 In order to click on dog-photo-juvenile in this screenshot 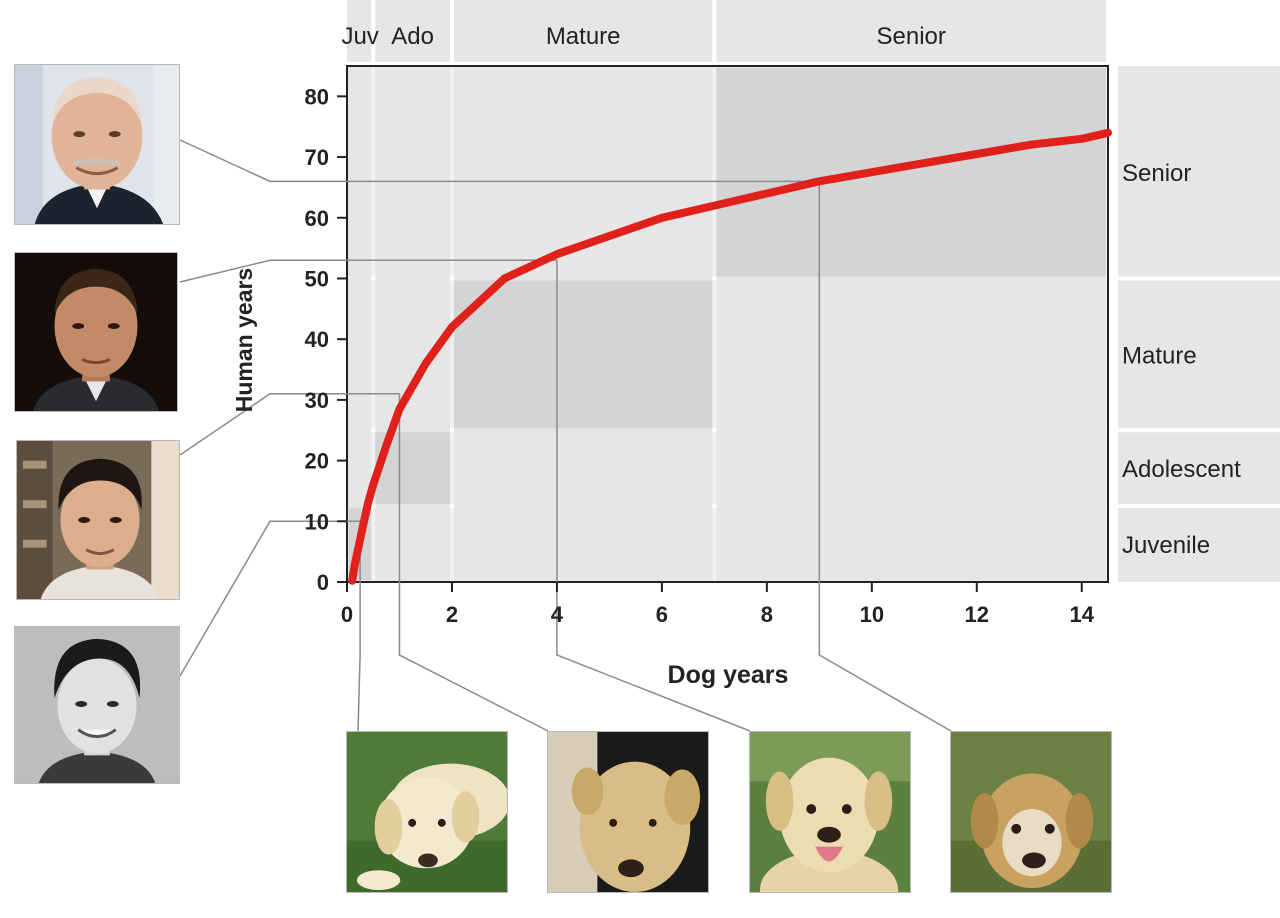, I will do `click(427, 812)`.